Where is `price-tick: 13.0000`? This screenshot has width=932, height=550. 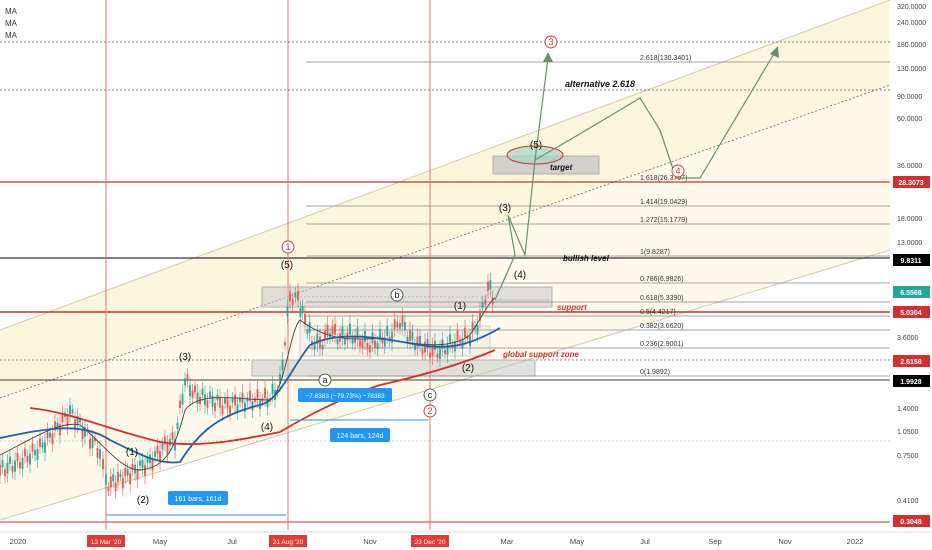 price-tick: 13.0000 is located at coordinates (909, 243).